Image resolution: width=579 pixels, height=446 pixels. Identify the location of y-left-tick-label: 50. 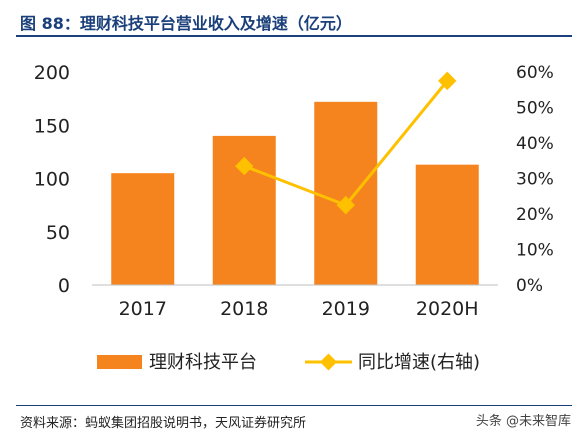
(58, 233).